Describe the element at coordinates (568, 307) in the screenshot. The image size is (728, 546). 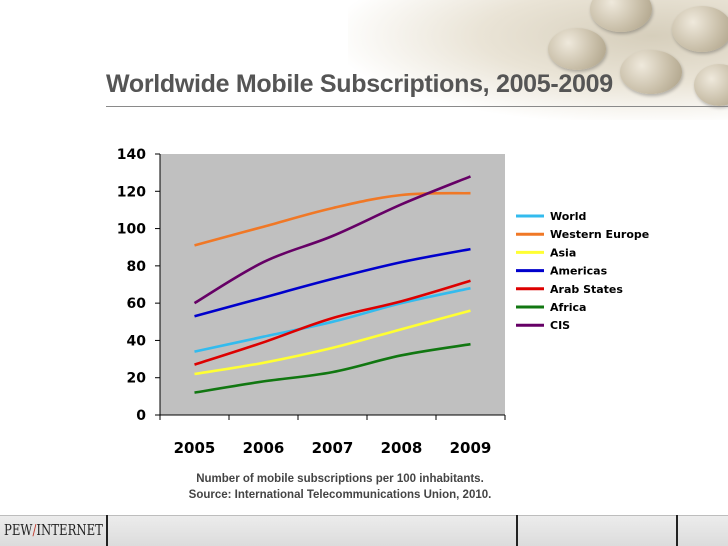
I see `legend-label-africa: Africa` at that location.